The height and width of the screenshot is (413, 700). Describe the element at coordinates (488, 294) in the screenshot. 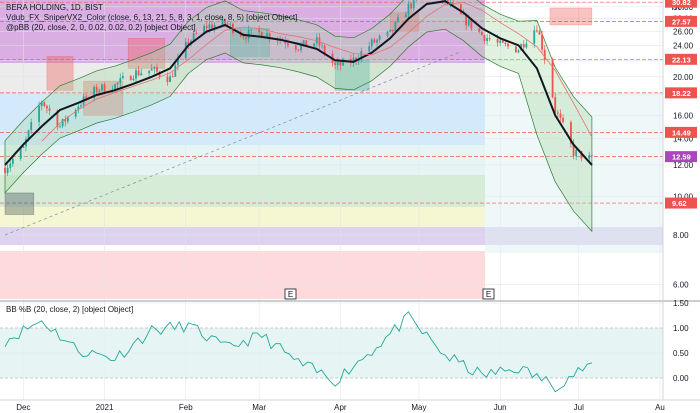

I see `earnings-marker-2: E` at that location.